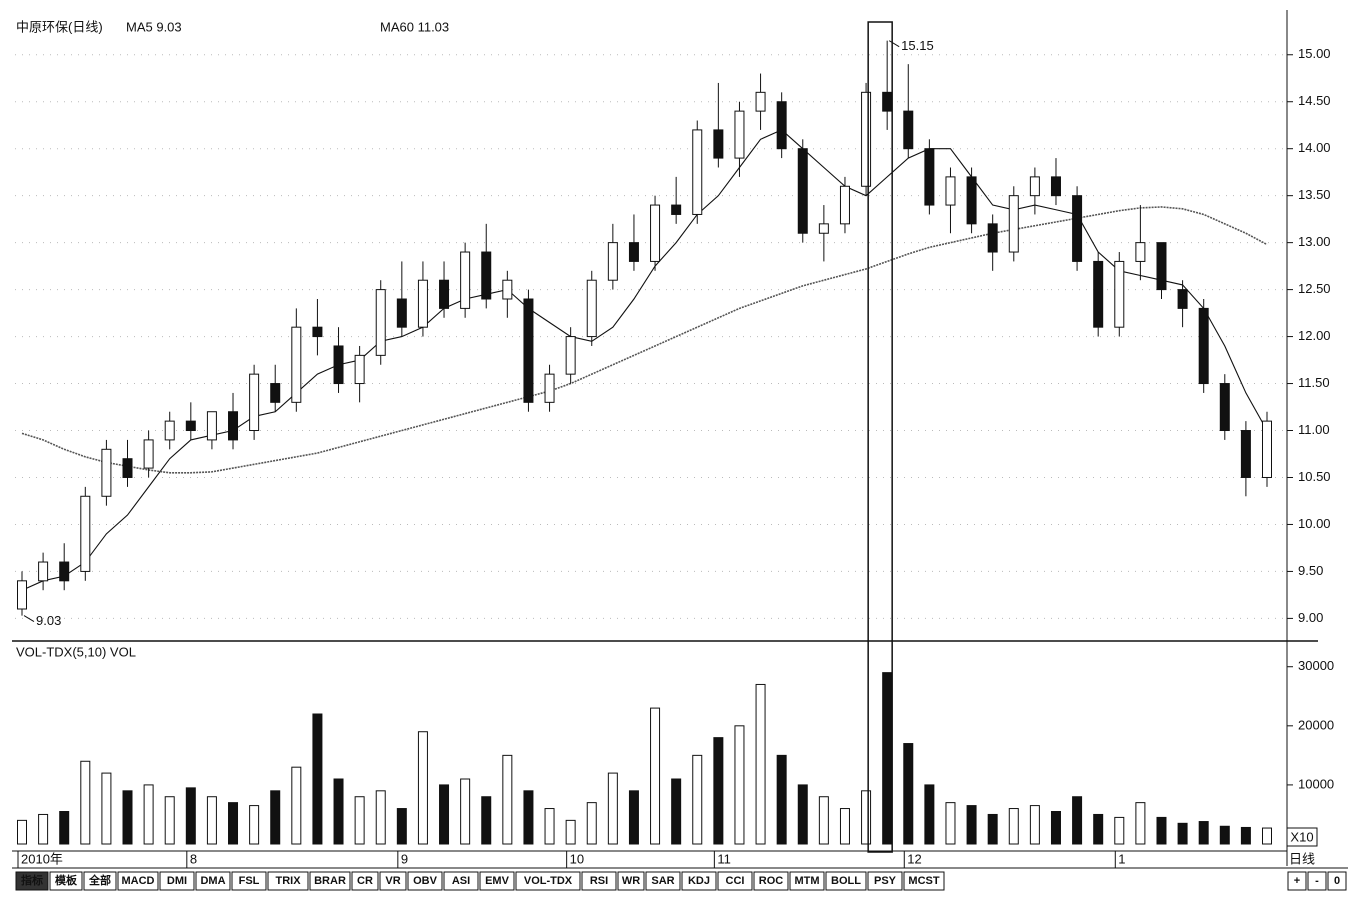  I want to click on toolbar-tab-label: ROC, so click(771, 881).